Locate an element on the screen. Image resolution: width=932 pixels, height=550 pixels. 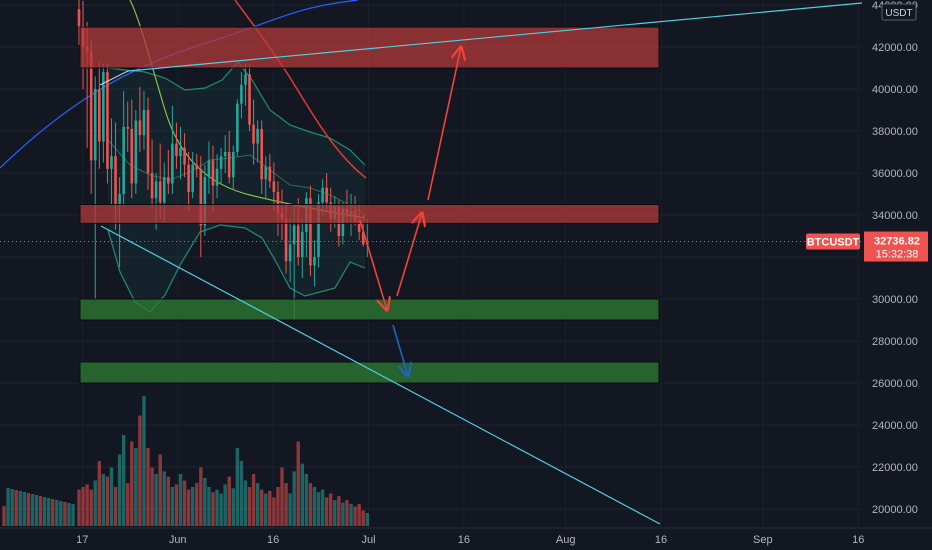
price-tick-label: 24000.00 is located at coordinates (895, 426).